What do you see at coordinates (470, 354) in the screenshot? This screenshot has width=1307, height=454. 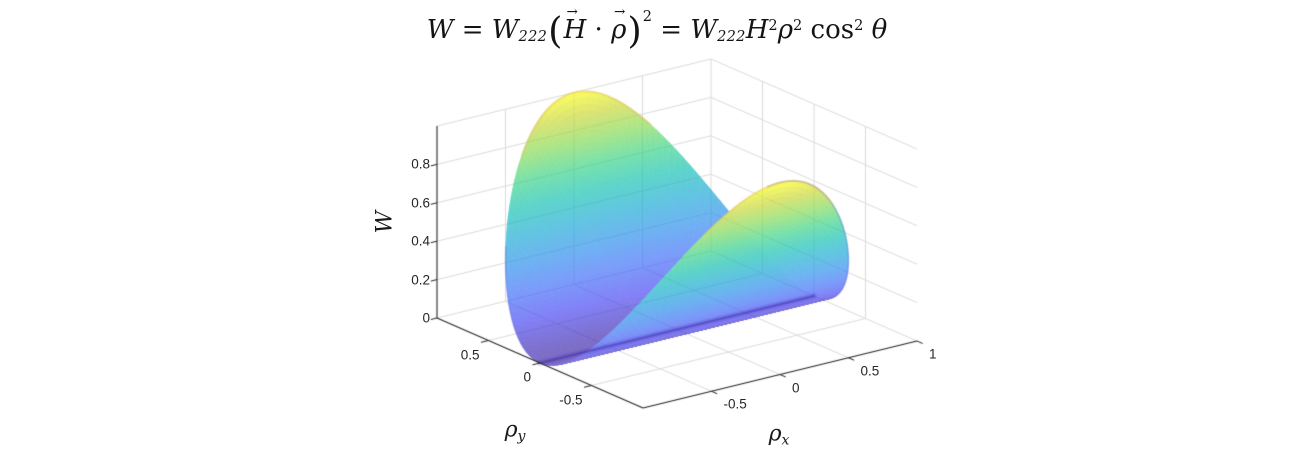 I see `y-axis-tick-label: 0.5` at bounding box center [470, 354].